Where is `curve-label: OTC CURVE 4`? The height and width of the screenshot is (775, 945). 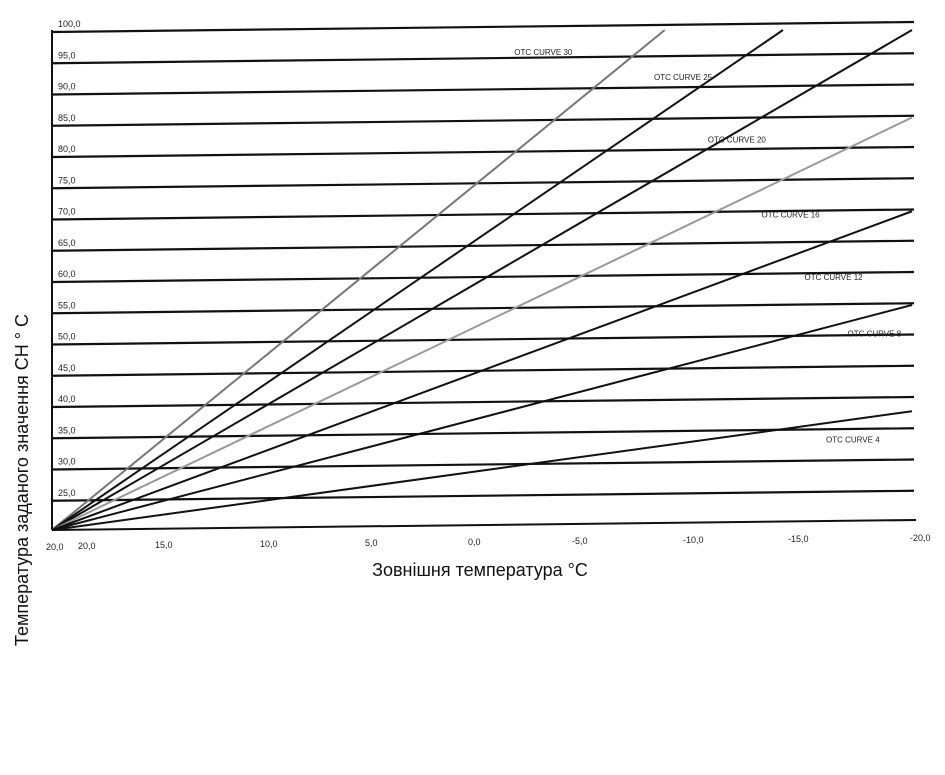 curve-label: OTC CURVE 4 is located at coordinates (853, 440).